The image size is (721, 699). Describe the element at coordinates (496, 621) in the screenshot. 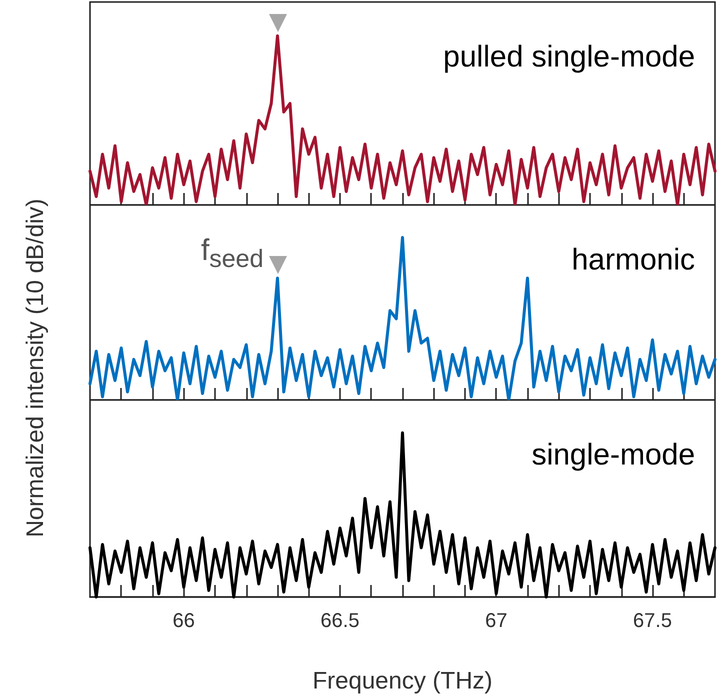

I see `x-tick-label: 67` at that location.